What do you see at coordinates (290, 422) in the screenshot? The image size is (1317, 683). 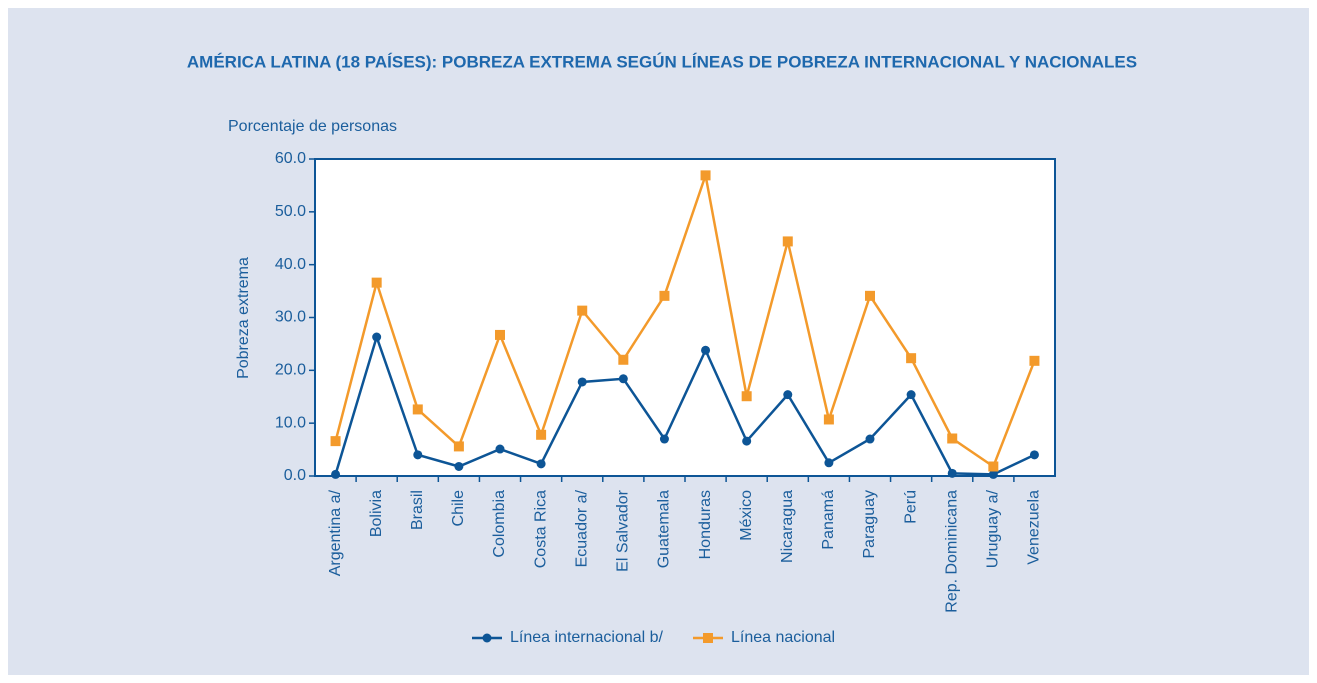 I see `y-tick-label: 10.0` at bounding box center [290, 422].